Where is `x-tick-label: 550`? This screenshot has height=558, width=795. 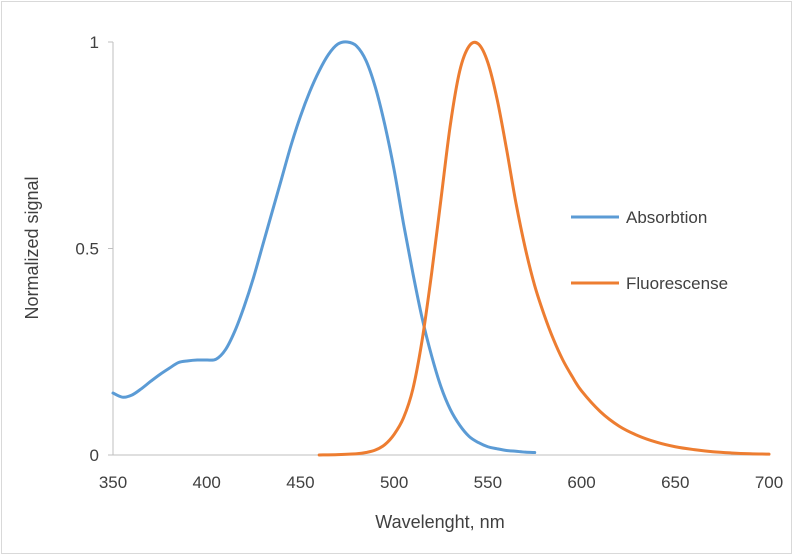
x-tick-label: 550 is located at coordinates (488, 482).